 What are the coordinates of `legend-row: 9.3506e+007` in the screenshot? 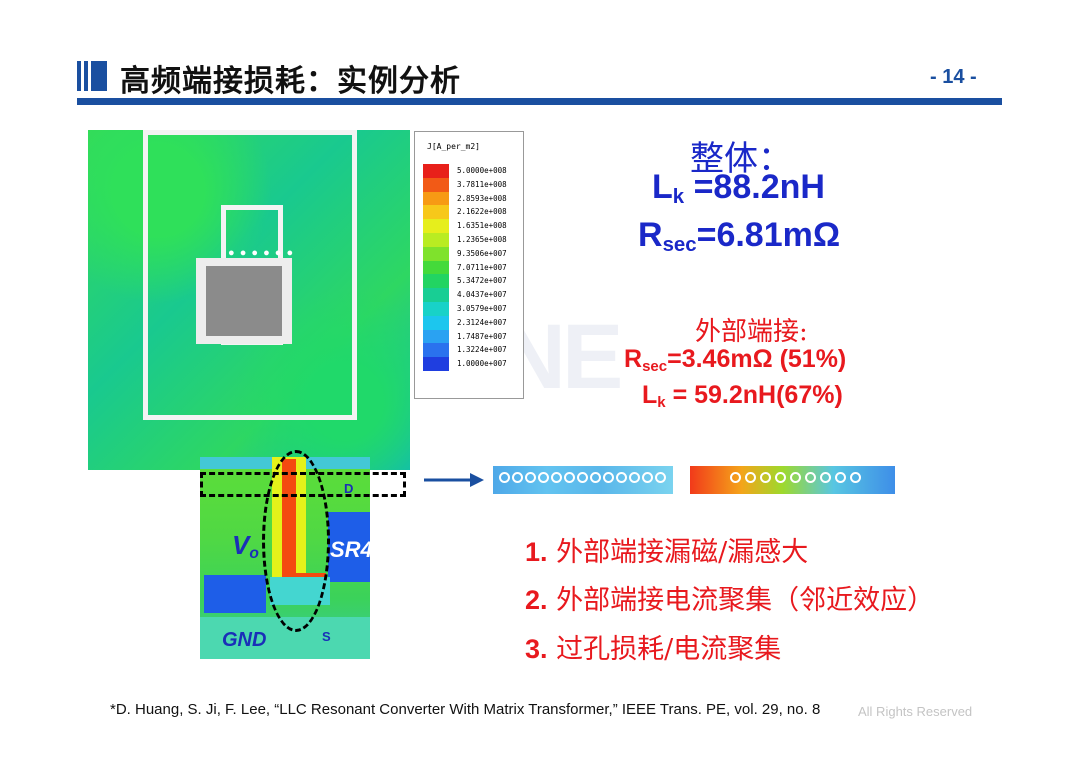 It's located at (473, 253).